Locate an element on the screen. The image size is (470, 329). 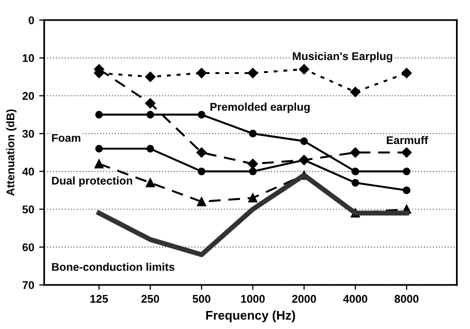
x-tick-label: 250 is located at coordinates (150, 298).